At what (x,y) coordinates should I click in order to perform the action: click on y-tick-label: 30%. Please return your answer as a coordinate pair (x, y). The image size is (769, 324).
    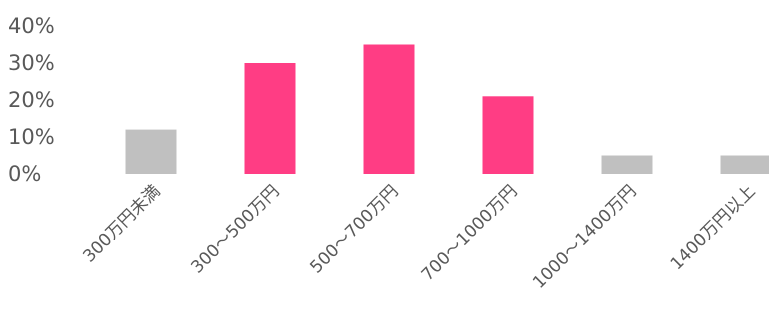
    Looking at the image, I should click on (31, 63).